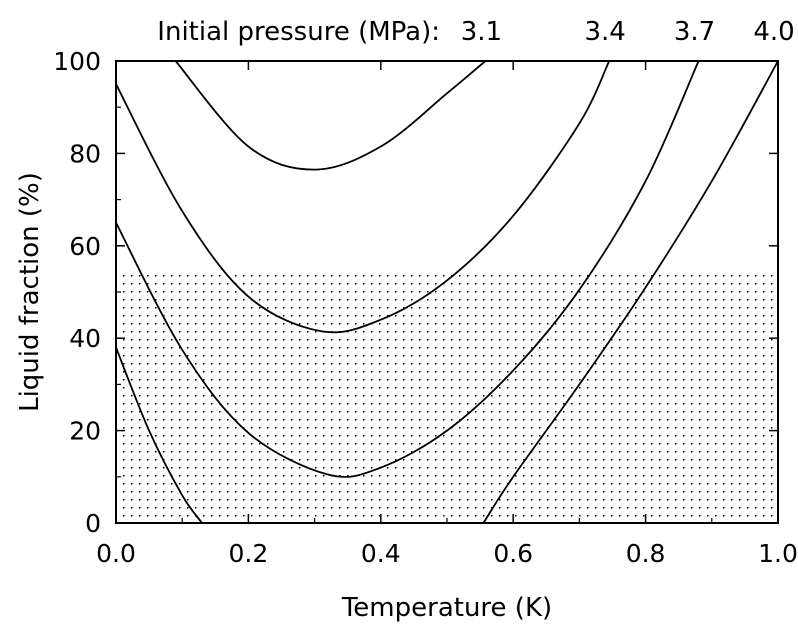  I want to click on y-tick-label: 20, so click(85, 431).